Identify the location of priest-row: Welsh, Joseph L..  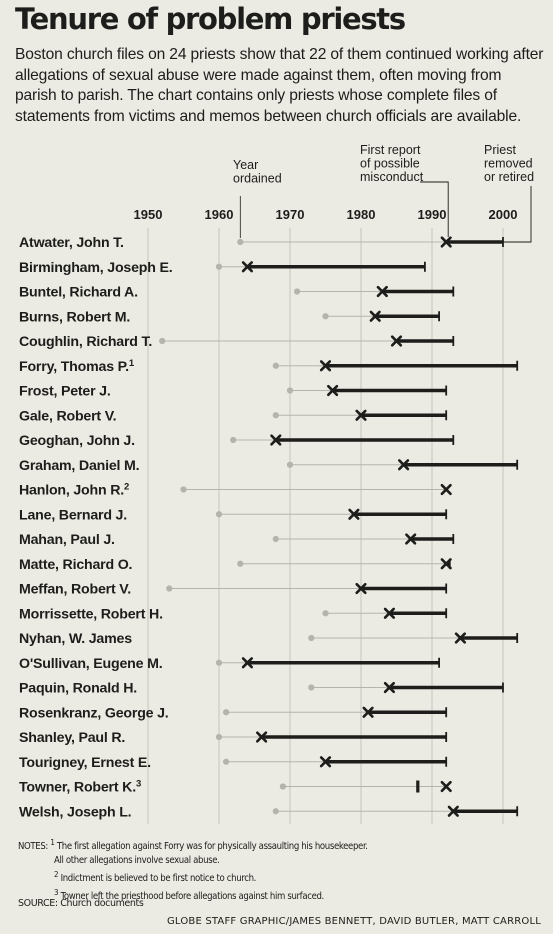
(269, 812).